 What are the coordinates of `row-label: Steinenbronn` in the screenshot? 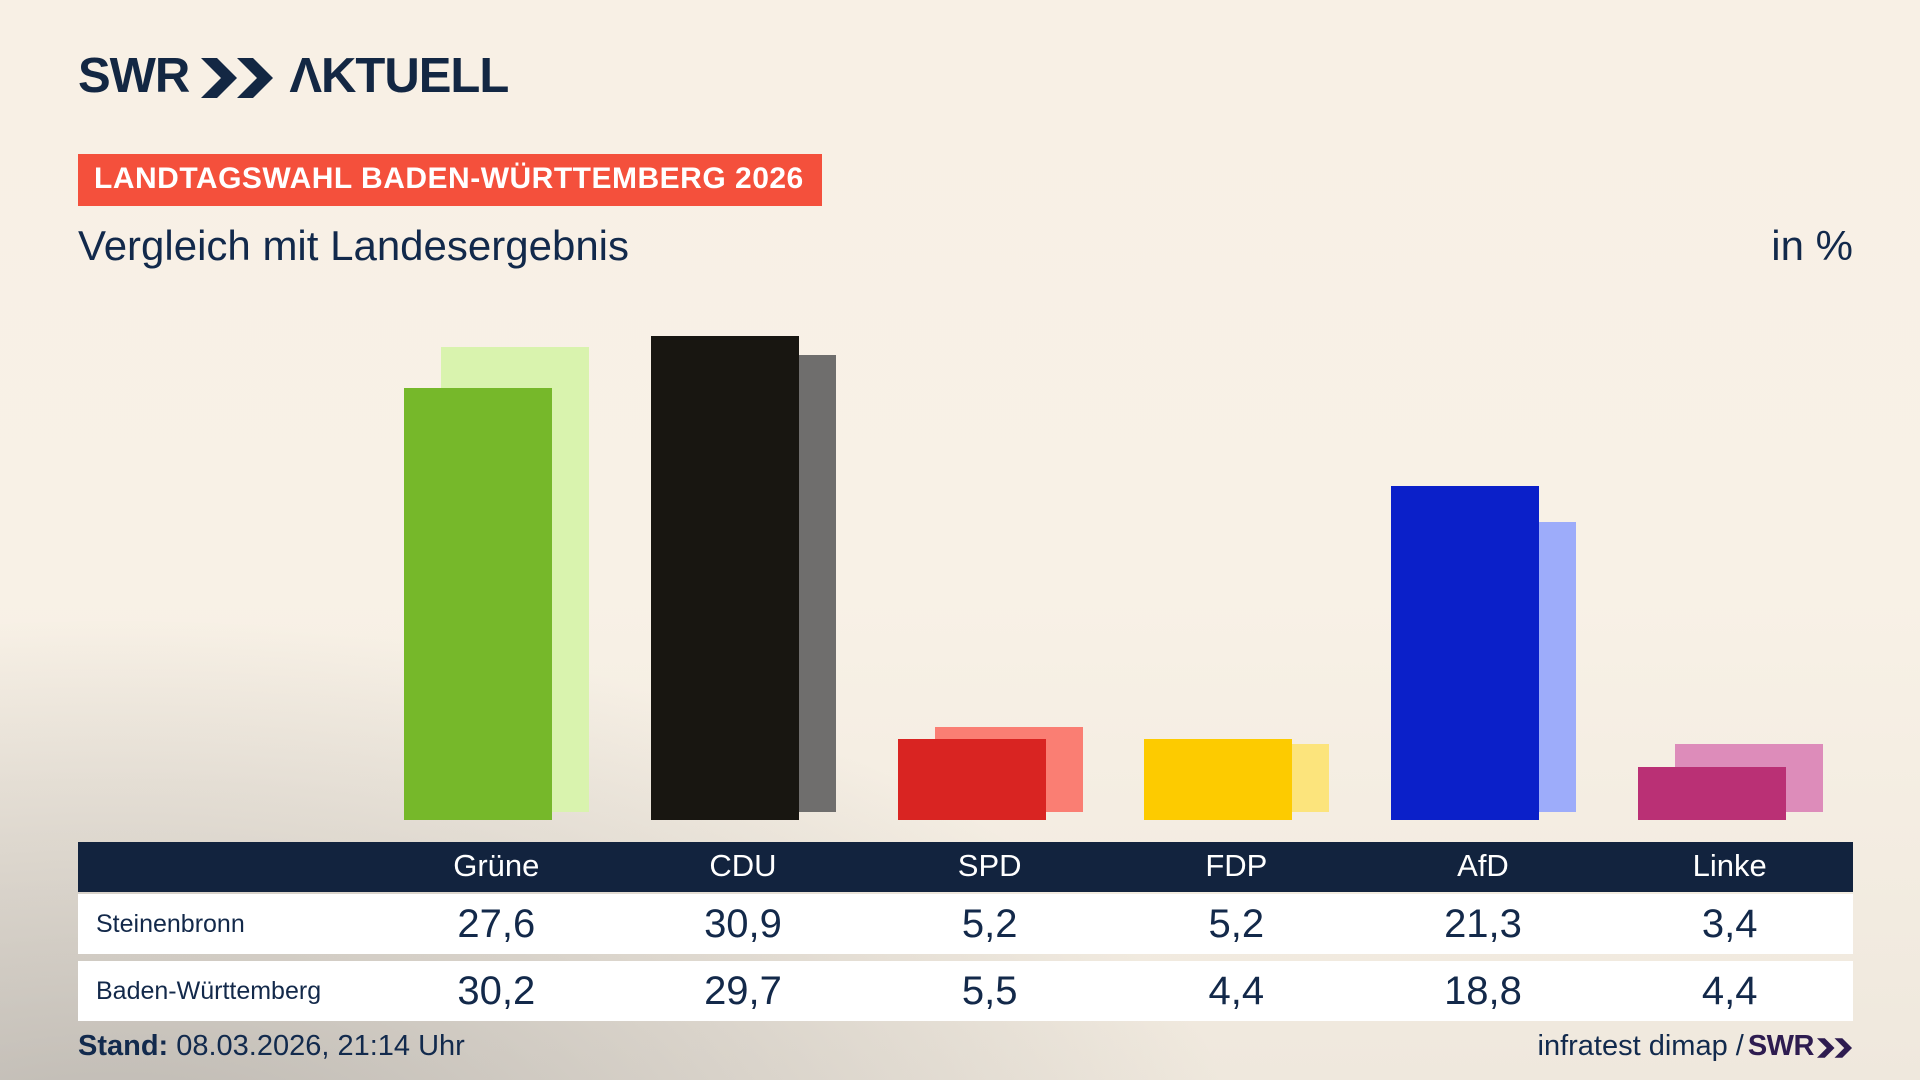 It's located at (170, 923).